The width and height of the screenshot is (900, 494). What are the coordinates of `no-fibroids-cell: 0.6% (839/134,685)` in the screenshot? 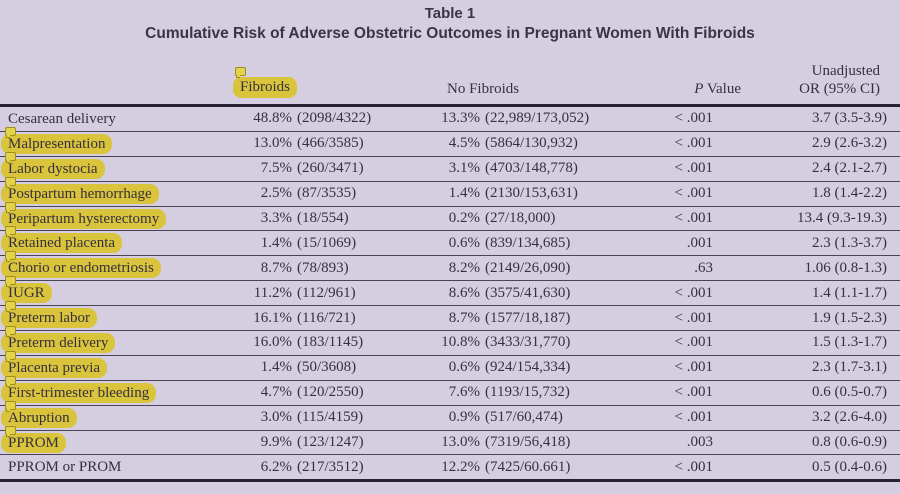 It's located at (527, 243).